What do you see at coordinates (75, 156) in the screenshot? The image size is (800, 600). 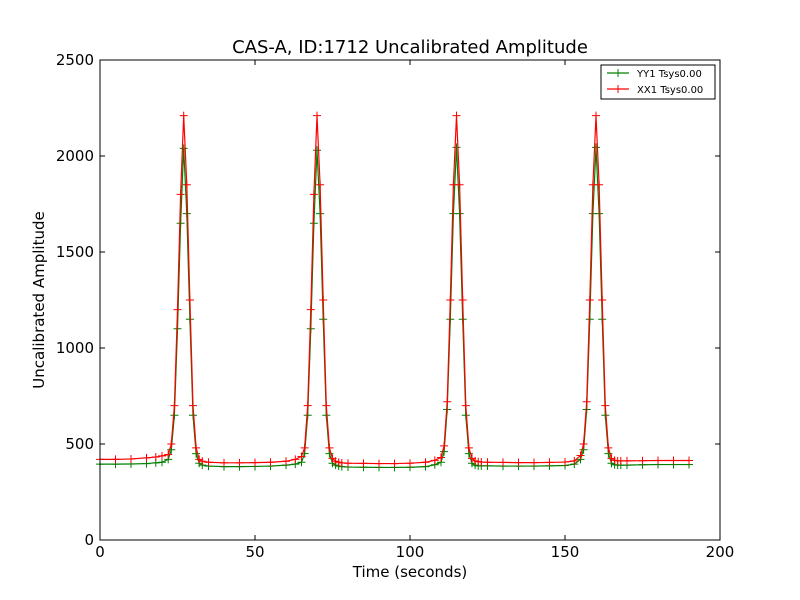 I see `y-tick-label: 2000` at bounding box center [75, 156].